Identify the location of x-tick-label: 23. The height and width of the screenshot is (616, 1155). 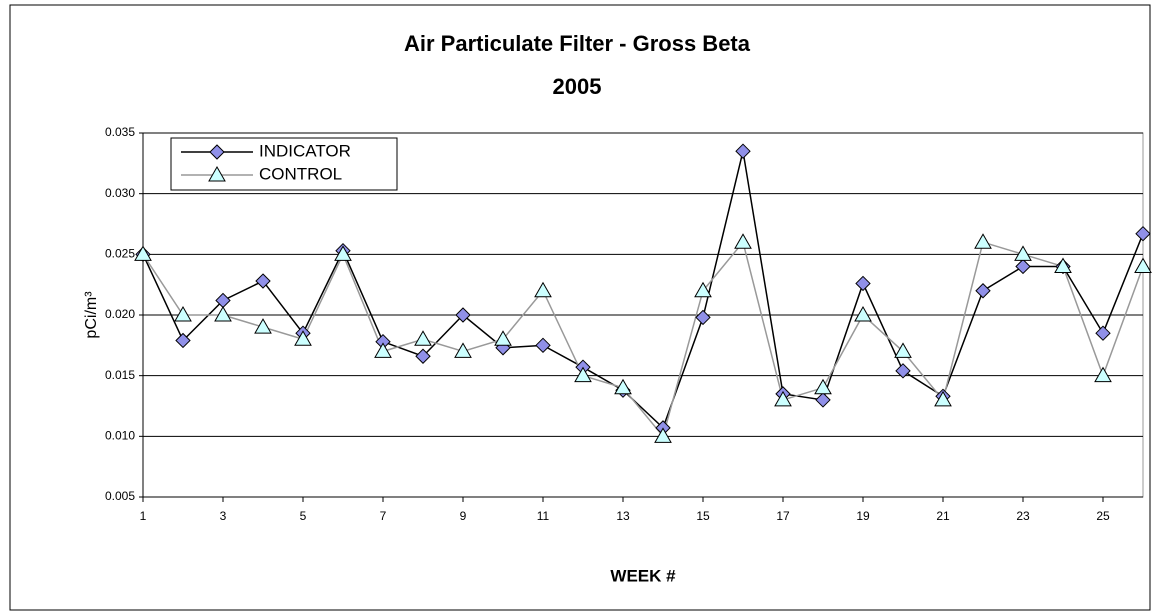
(1023, 516).